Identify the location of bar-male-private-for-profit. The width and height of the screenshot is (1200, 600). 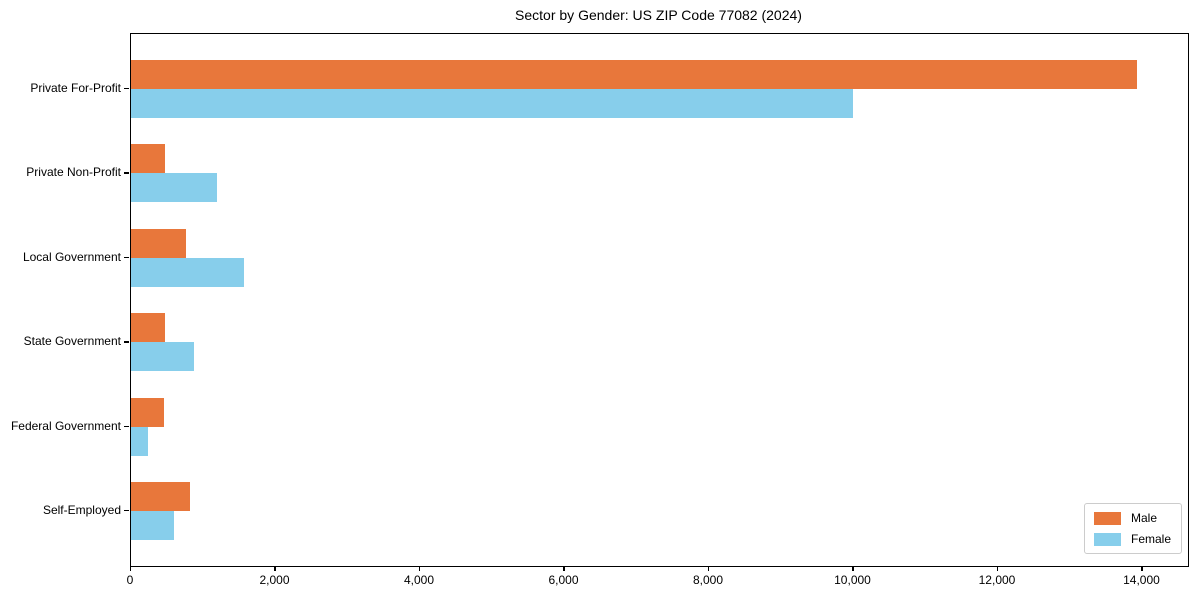
(634, 74).